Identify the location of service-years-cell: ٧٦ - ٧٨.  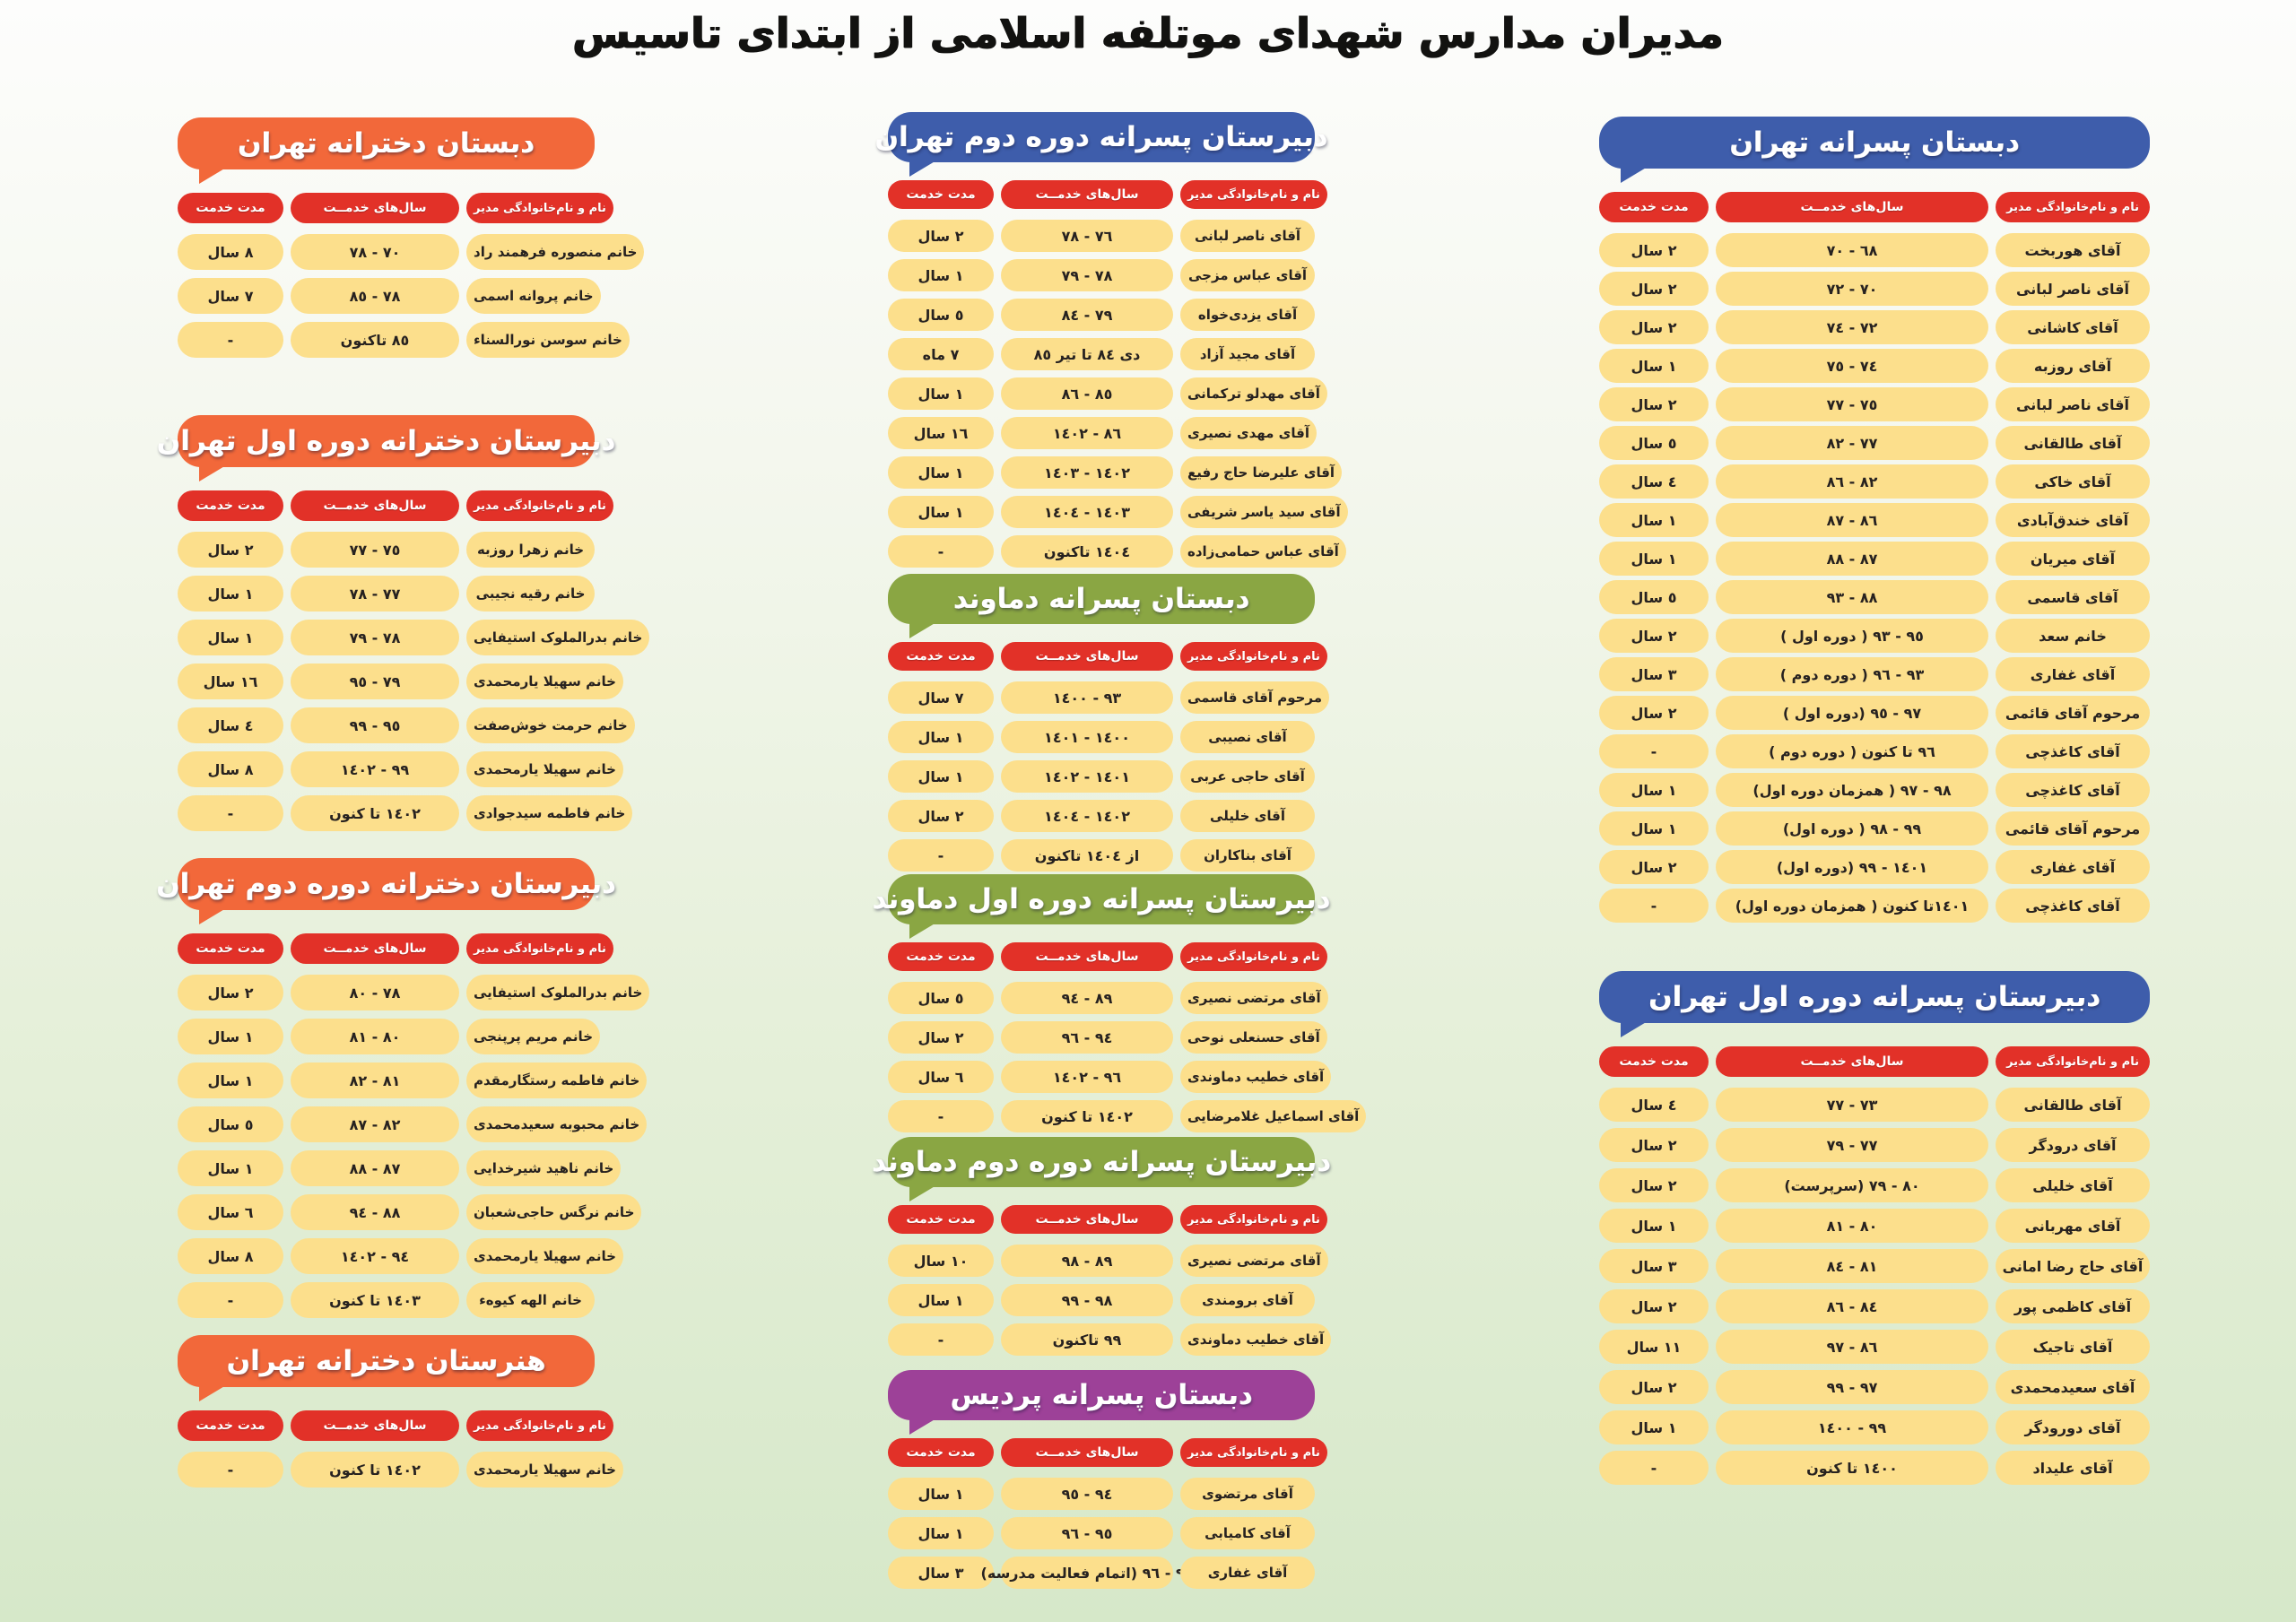
(1087, 236).